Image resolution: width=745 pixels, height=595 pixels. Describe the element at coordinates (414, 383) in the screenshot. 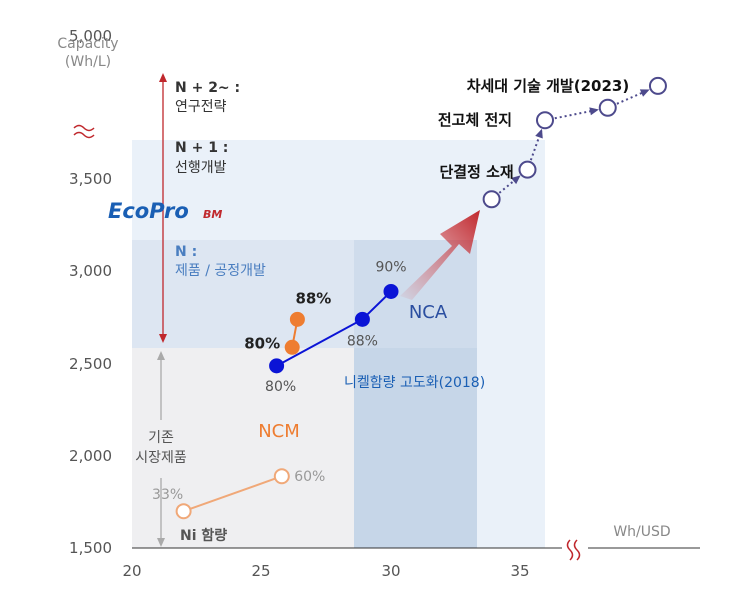

I see `nickel-annotation: 니켈함량 고도화(2018)` at that location.